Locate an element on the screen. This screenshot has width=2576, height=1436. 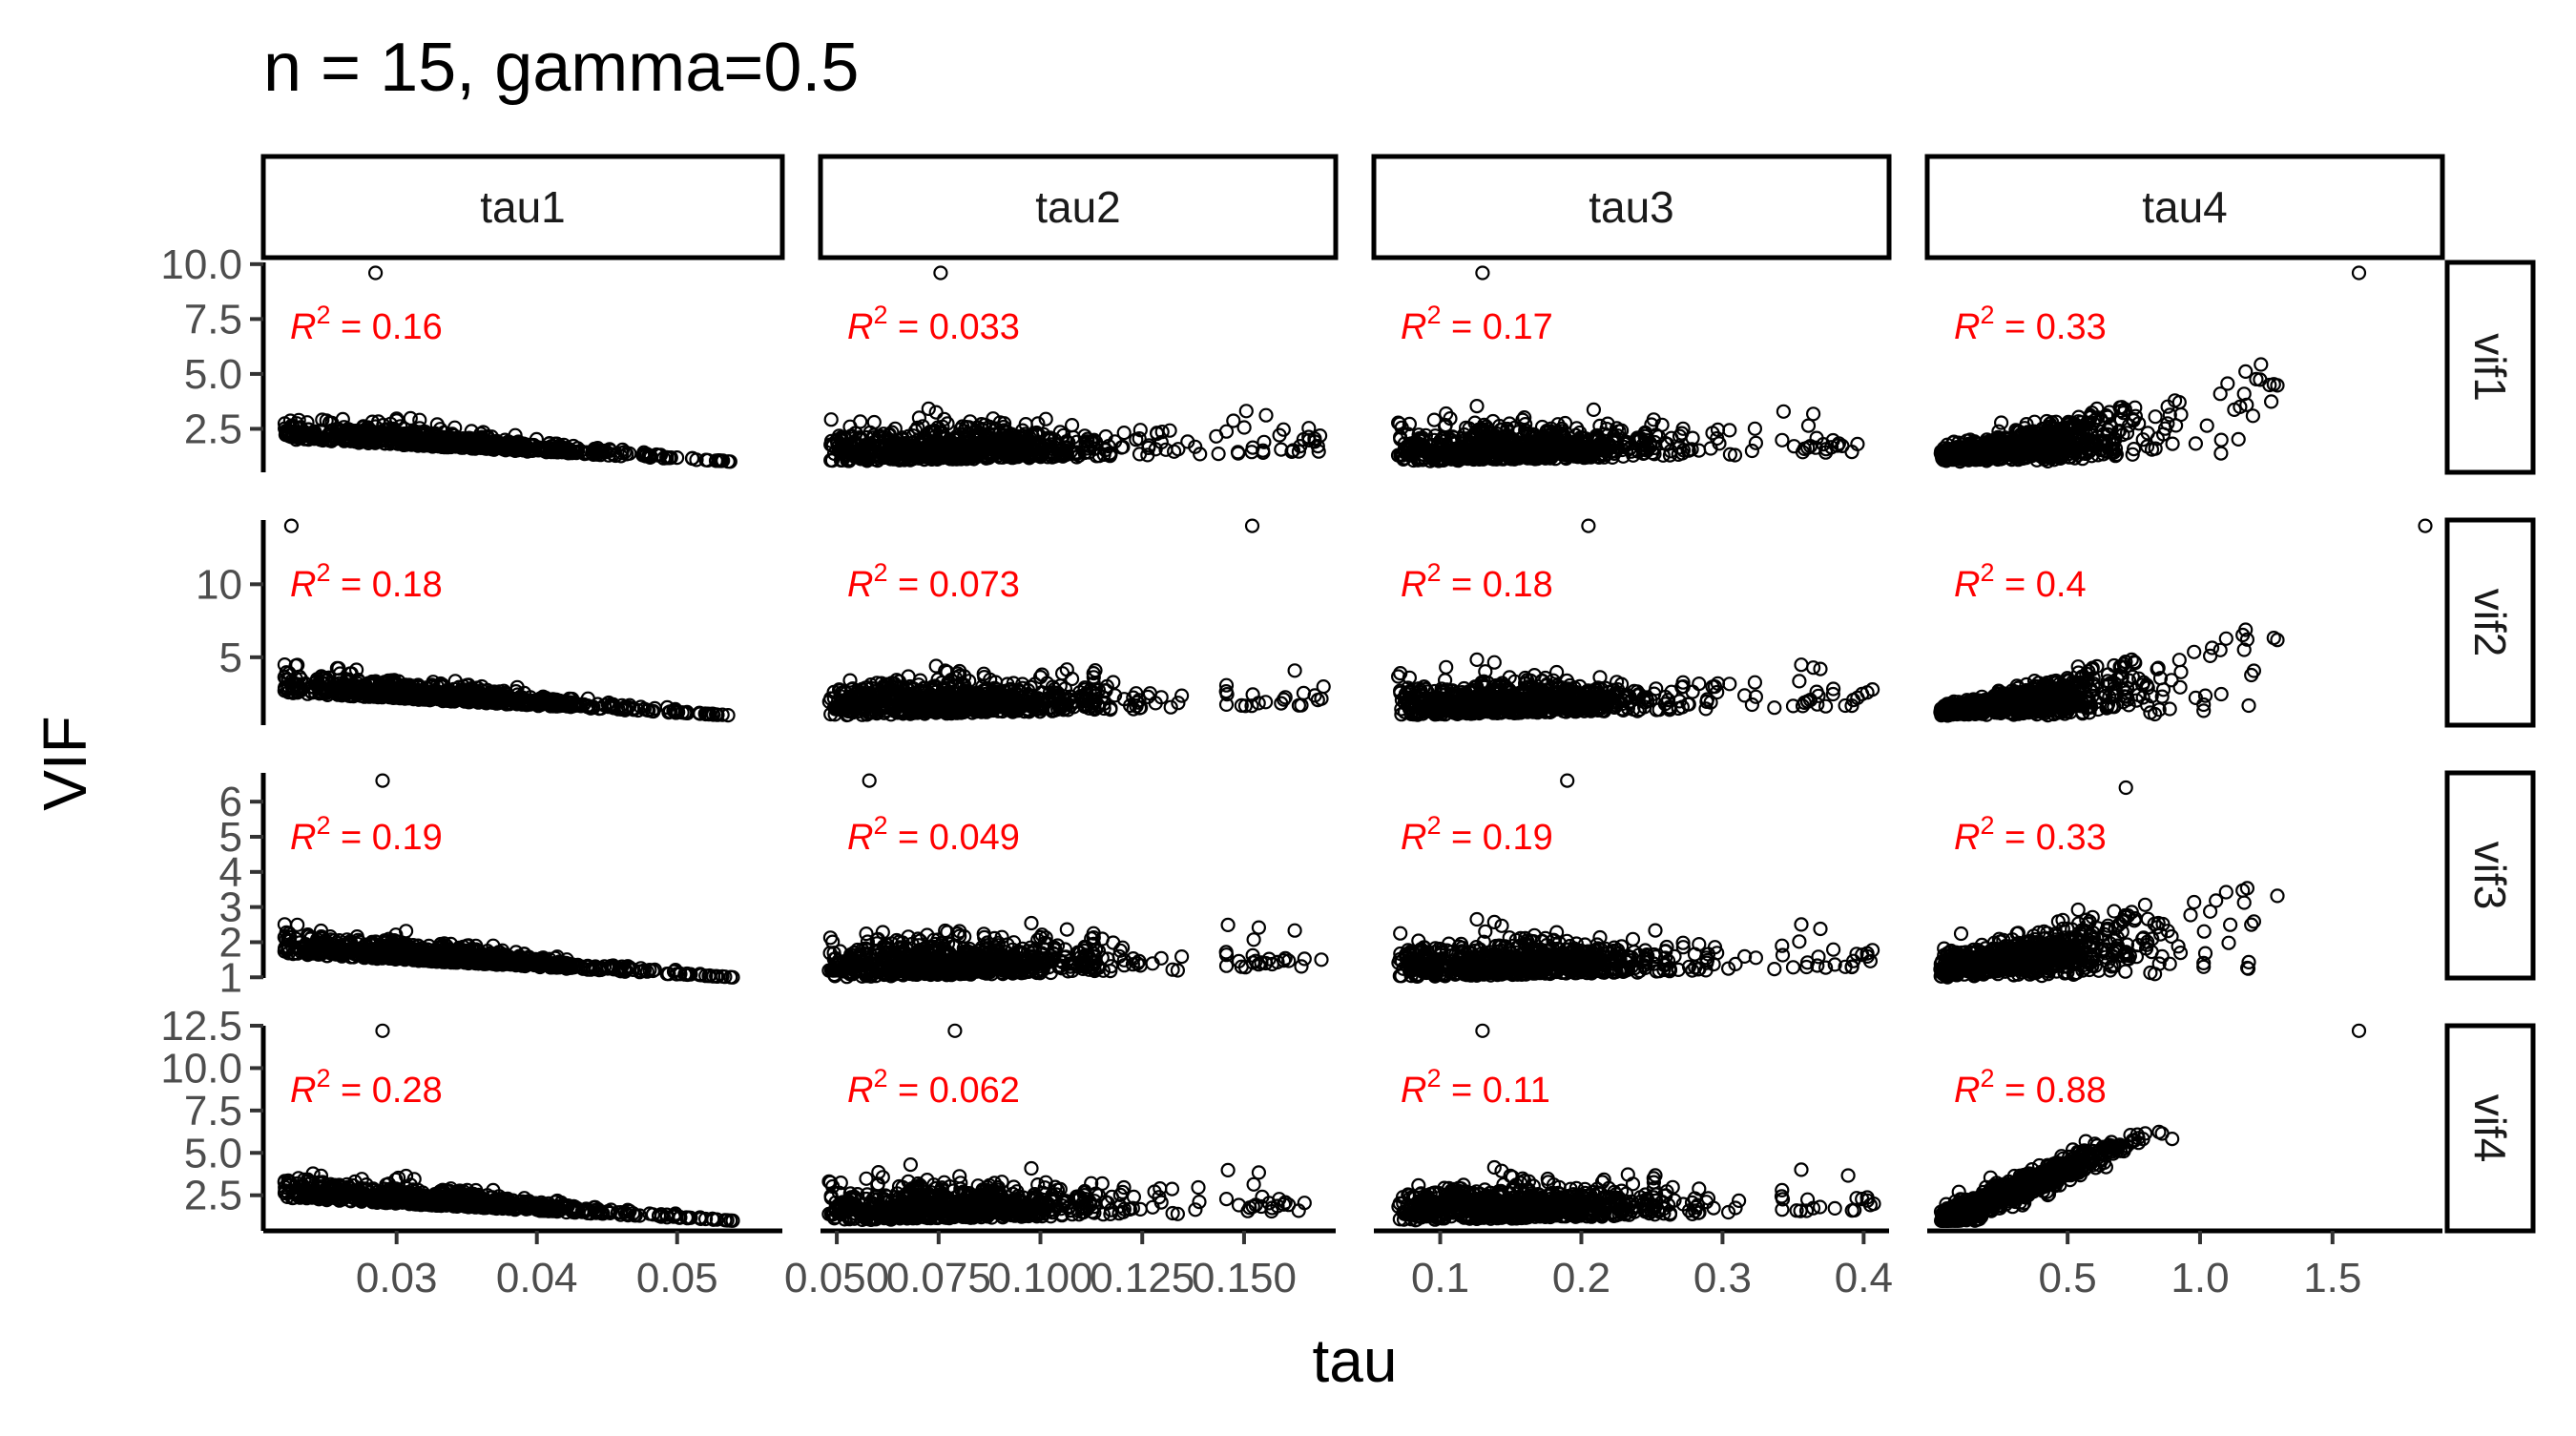
column-strip-box is located at coordinates (522, 207).